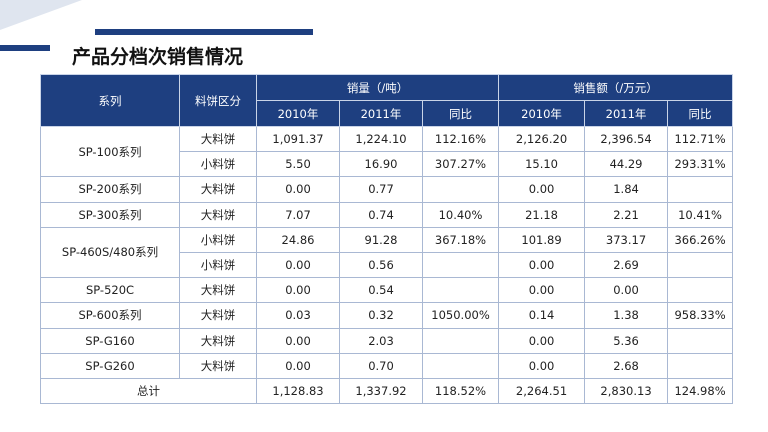  What do you see at coordinates (700, 315) in the screenshot?
I see `amount-yoy-cell: 958.33%` at bounding box center [700, 315].